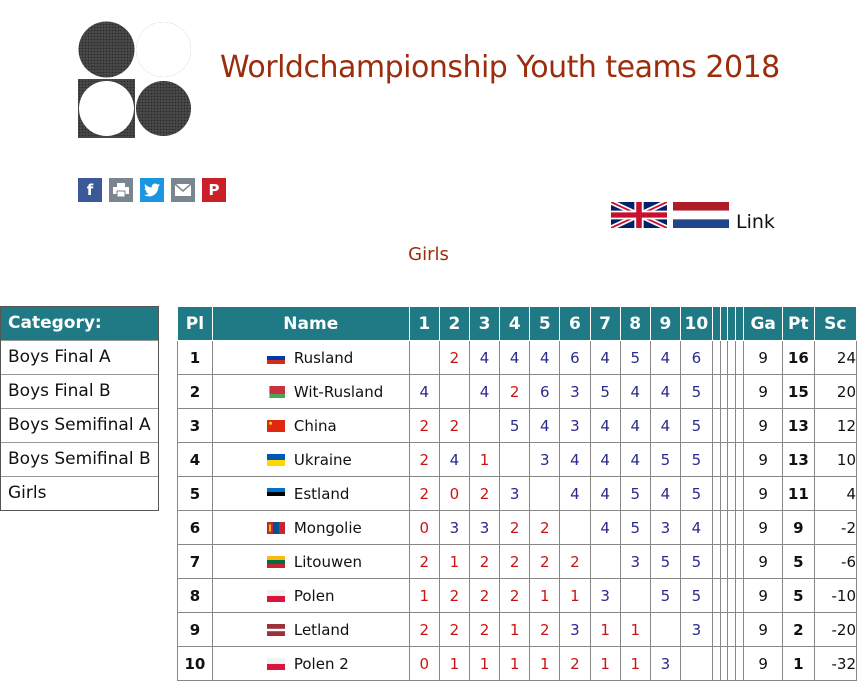 The height and width of the screenshot is (681, 857). What do you see at coordinates (835, 391) in the screenshot?
I see `score-total-cell: 20` at bounding box center [835, 391].